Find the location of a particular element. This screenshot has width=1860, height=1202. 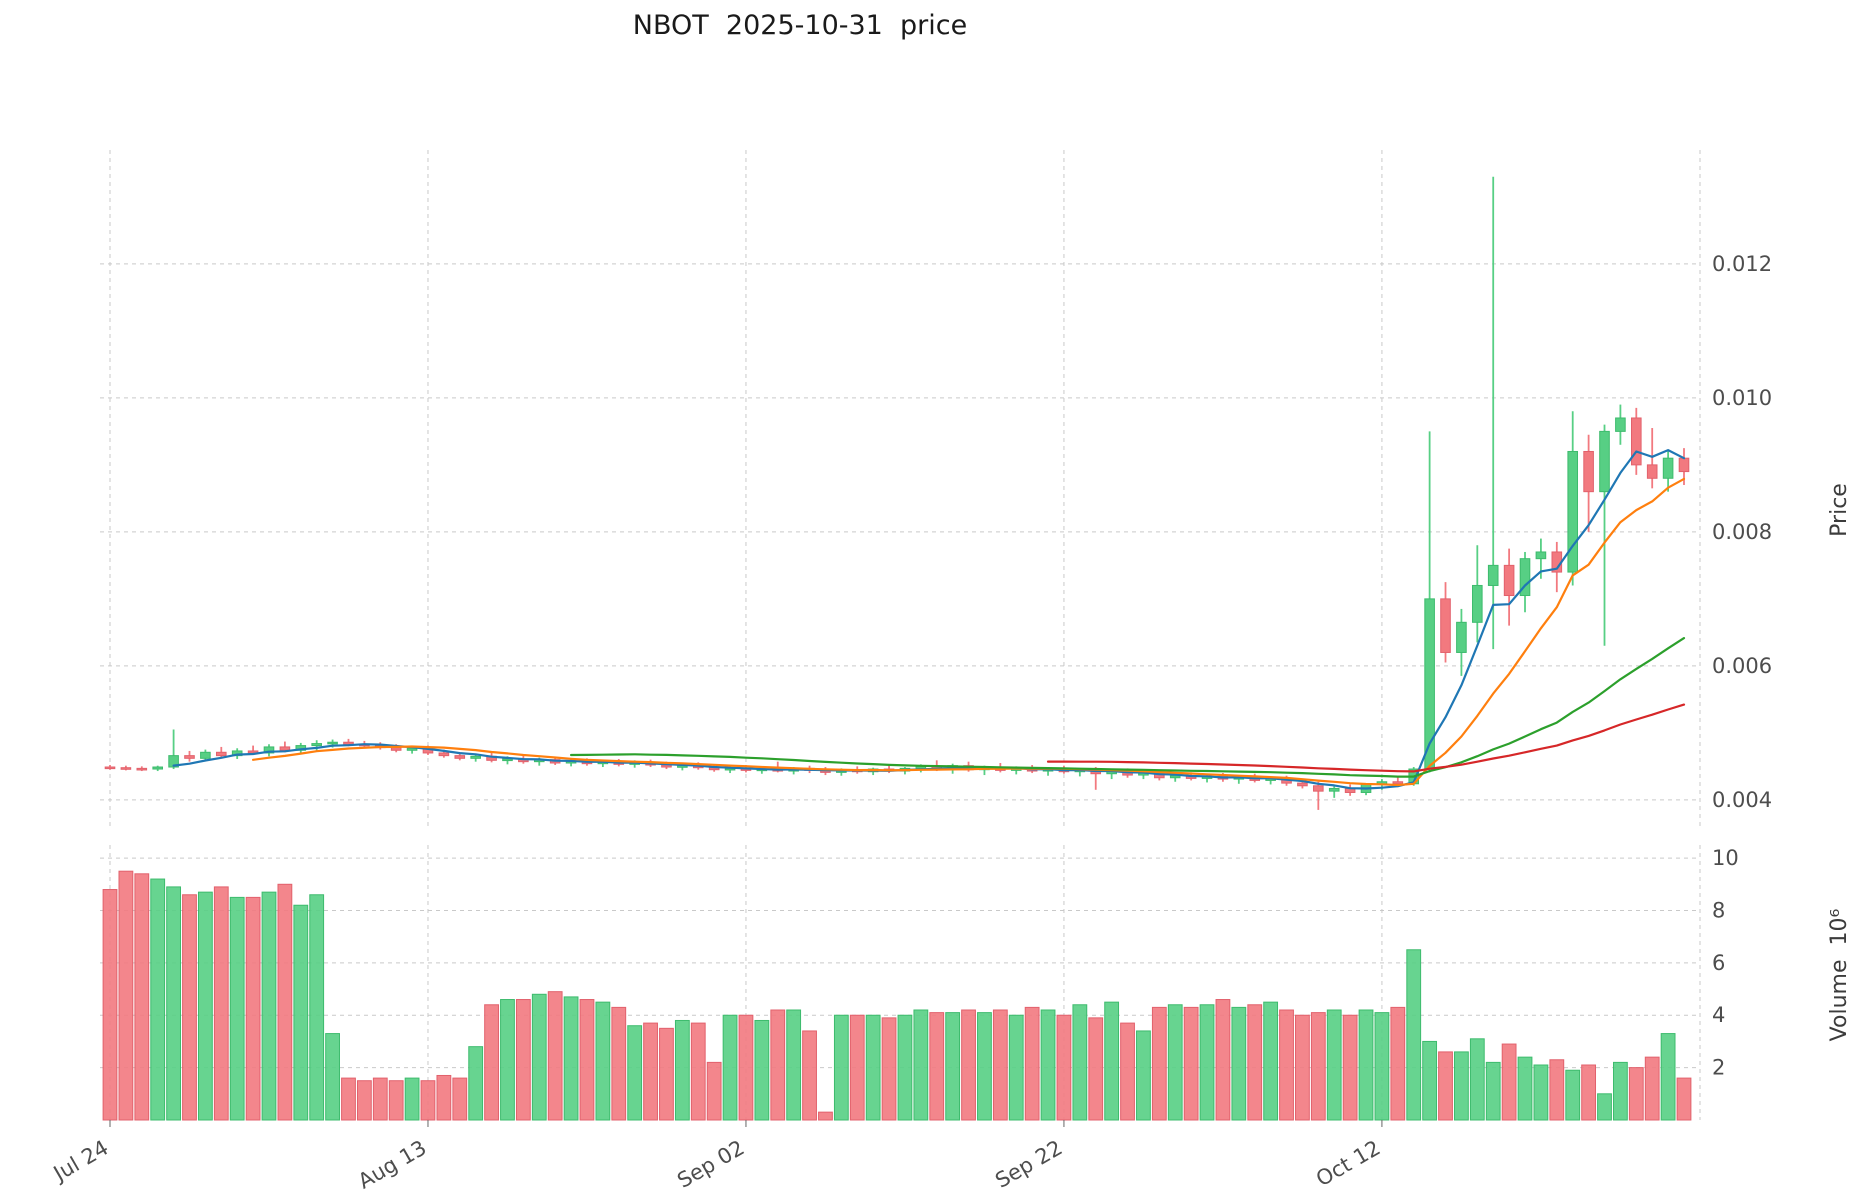

ma-line-sma60 is located at coordinates (1366, 738).